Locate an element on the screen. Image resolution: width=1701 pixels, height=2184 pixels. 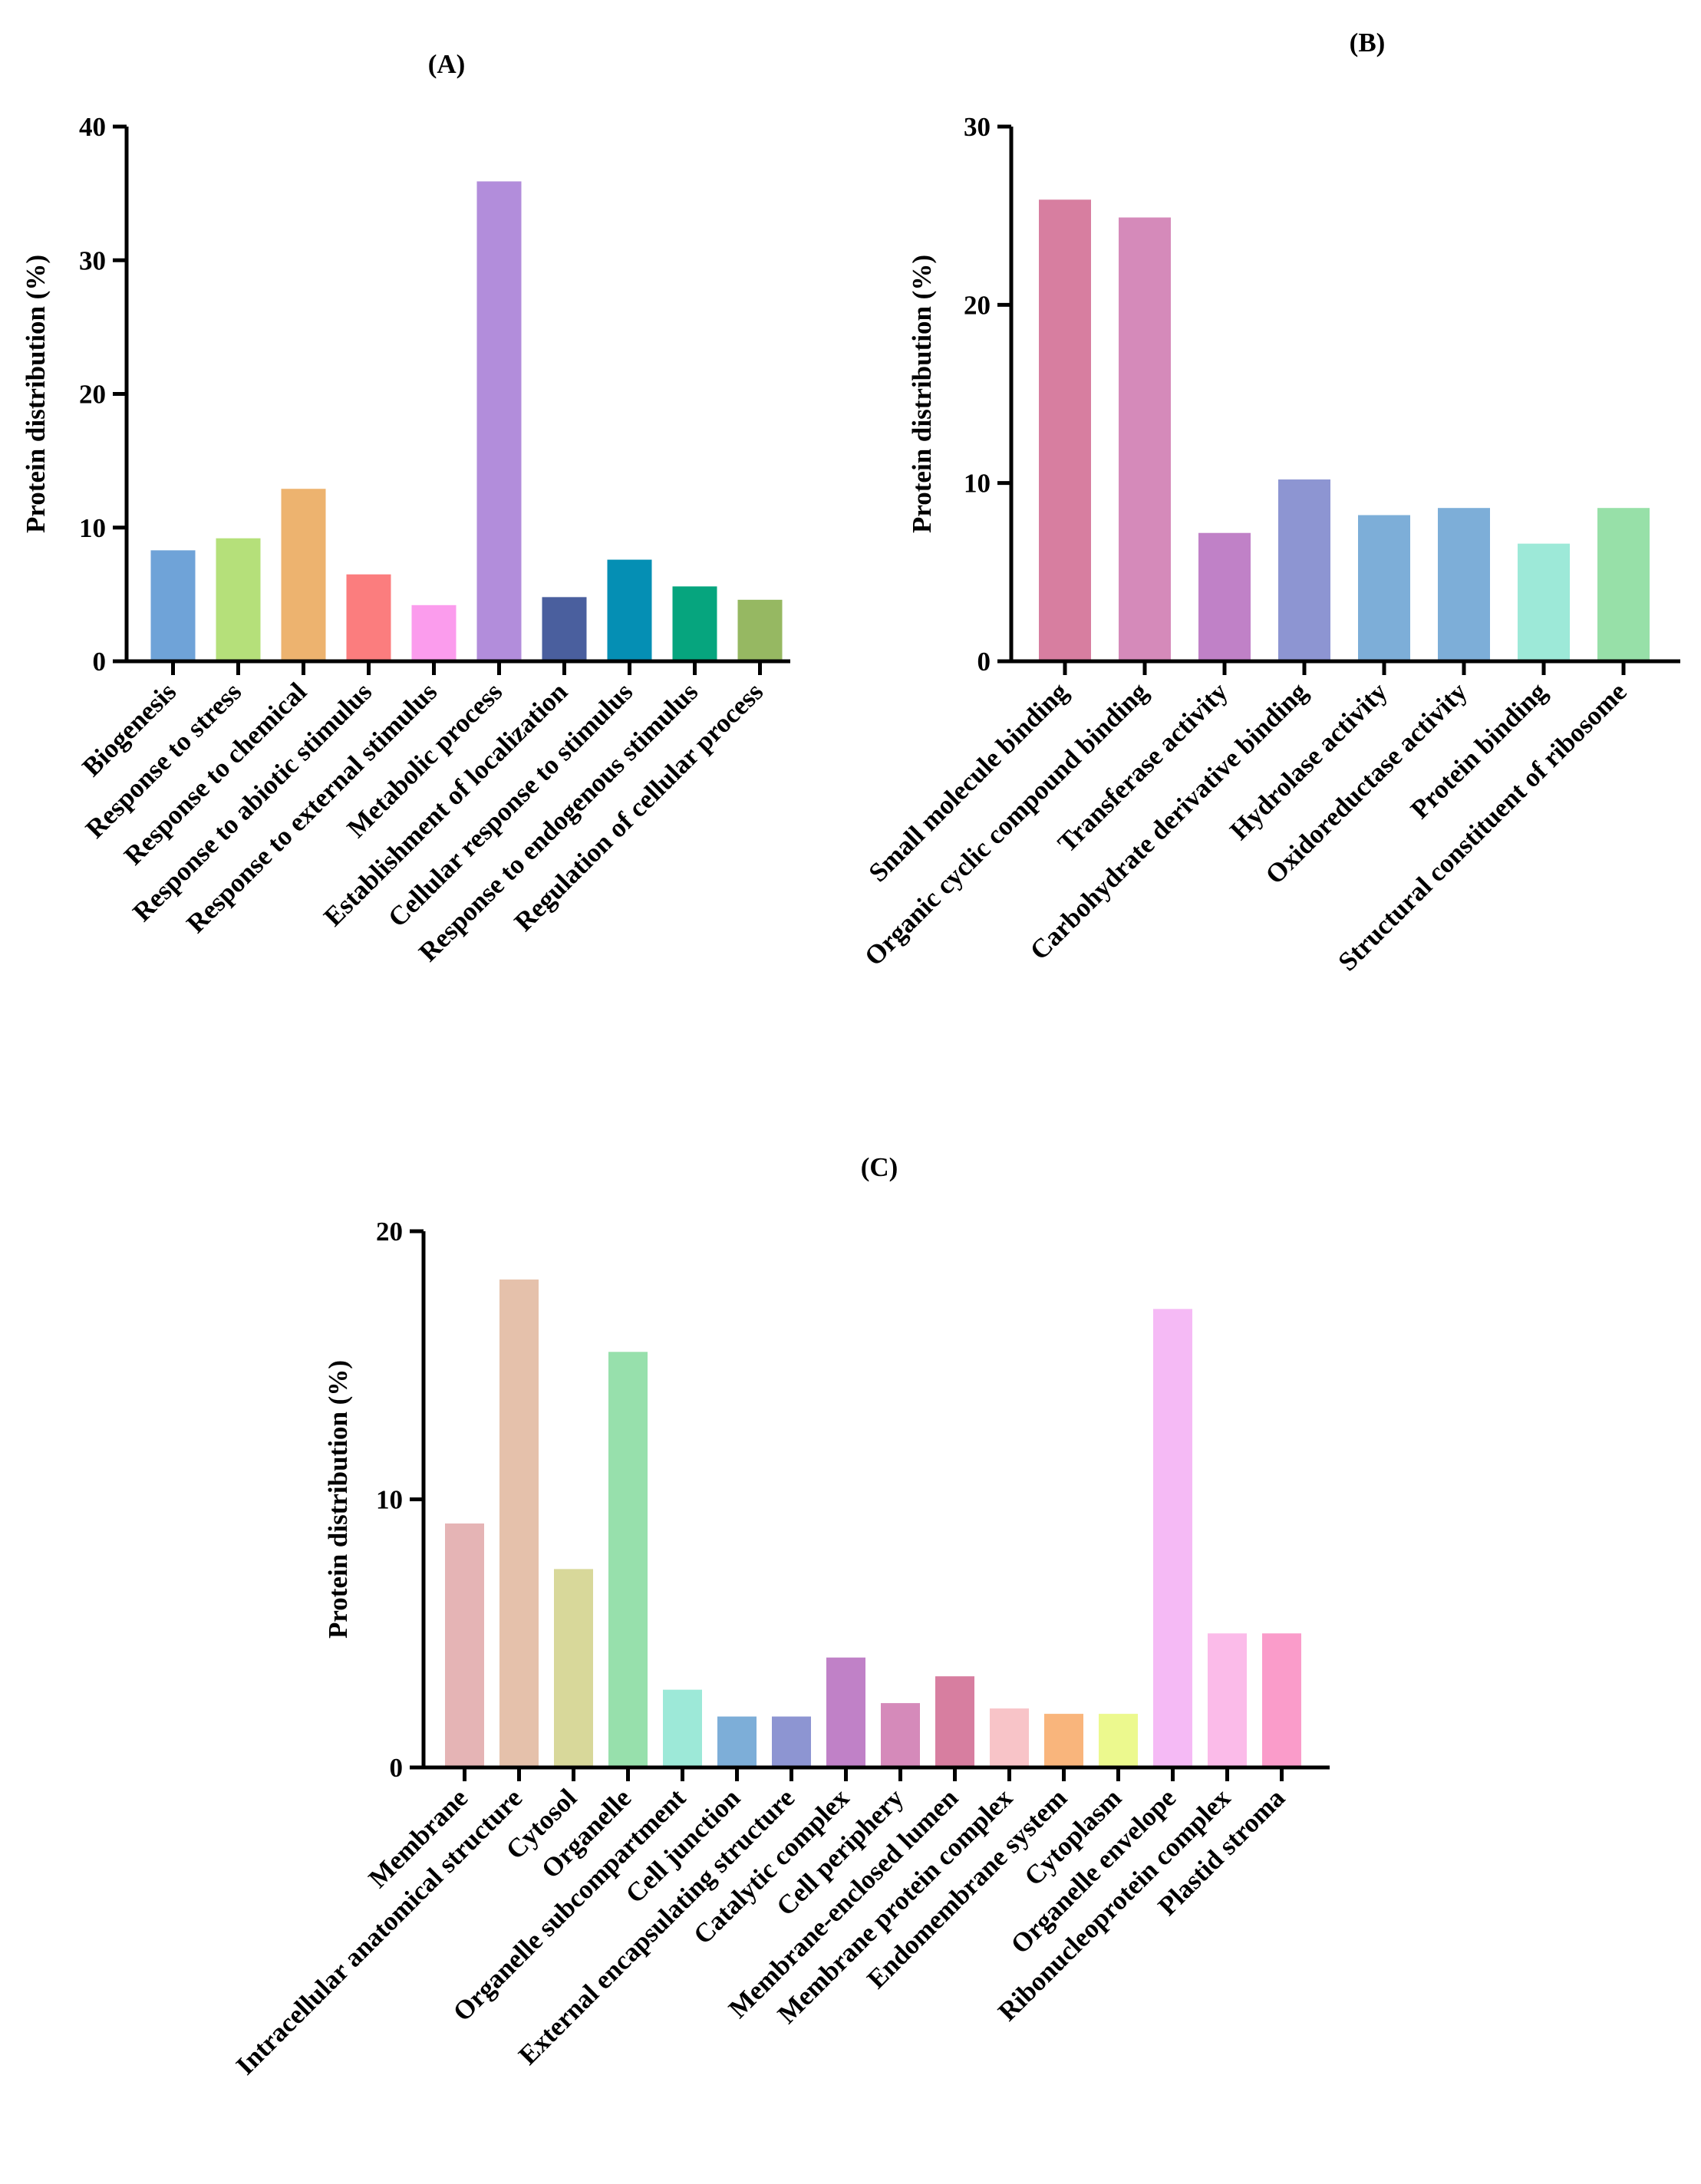
chart-title: (A) is located at coordinates (447, 64).